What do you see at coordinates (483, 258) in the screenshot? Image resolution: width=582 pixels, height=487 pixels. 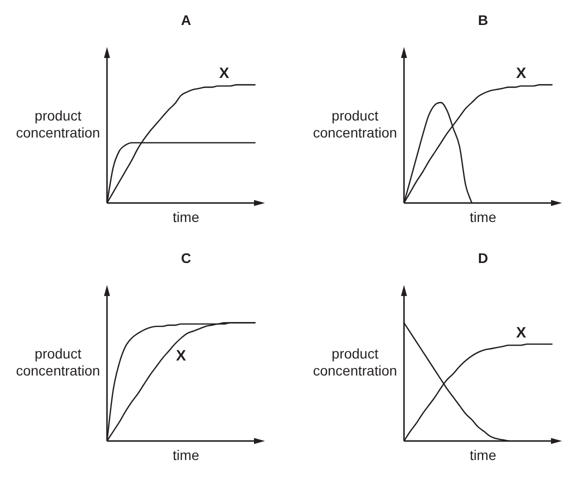 I see `chart-title: D` at bounding box center [483, 258].